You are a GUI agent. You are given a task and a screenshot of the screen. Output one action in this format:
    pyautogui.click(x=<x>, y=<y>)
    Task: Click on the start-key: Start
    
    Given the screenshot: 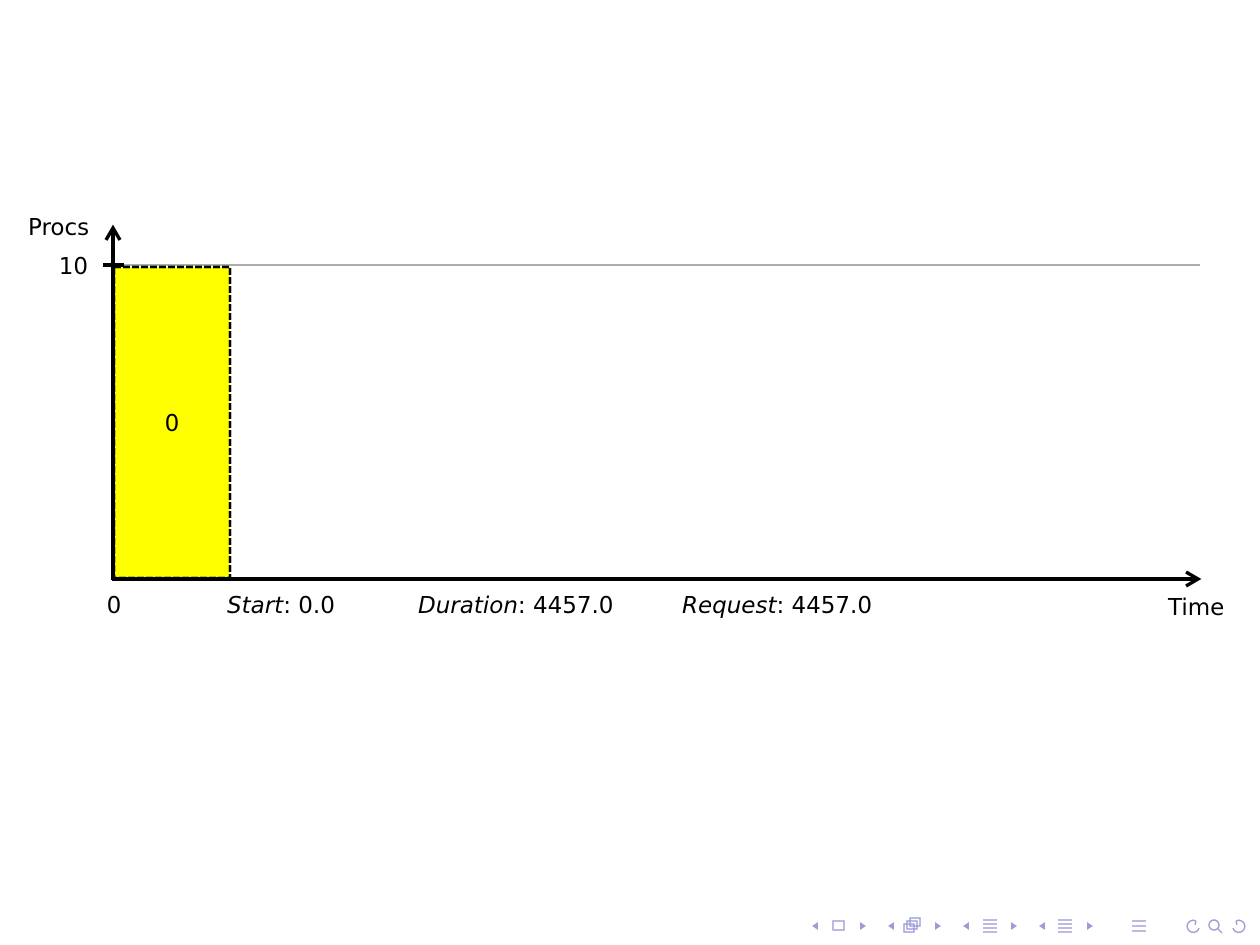 What is the action you would take?
    pyautogui.click(x=255, y=606)
    